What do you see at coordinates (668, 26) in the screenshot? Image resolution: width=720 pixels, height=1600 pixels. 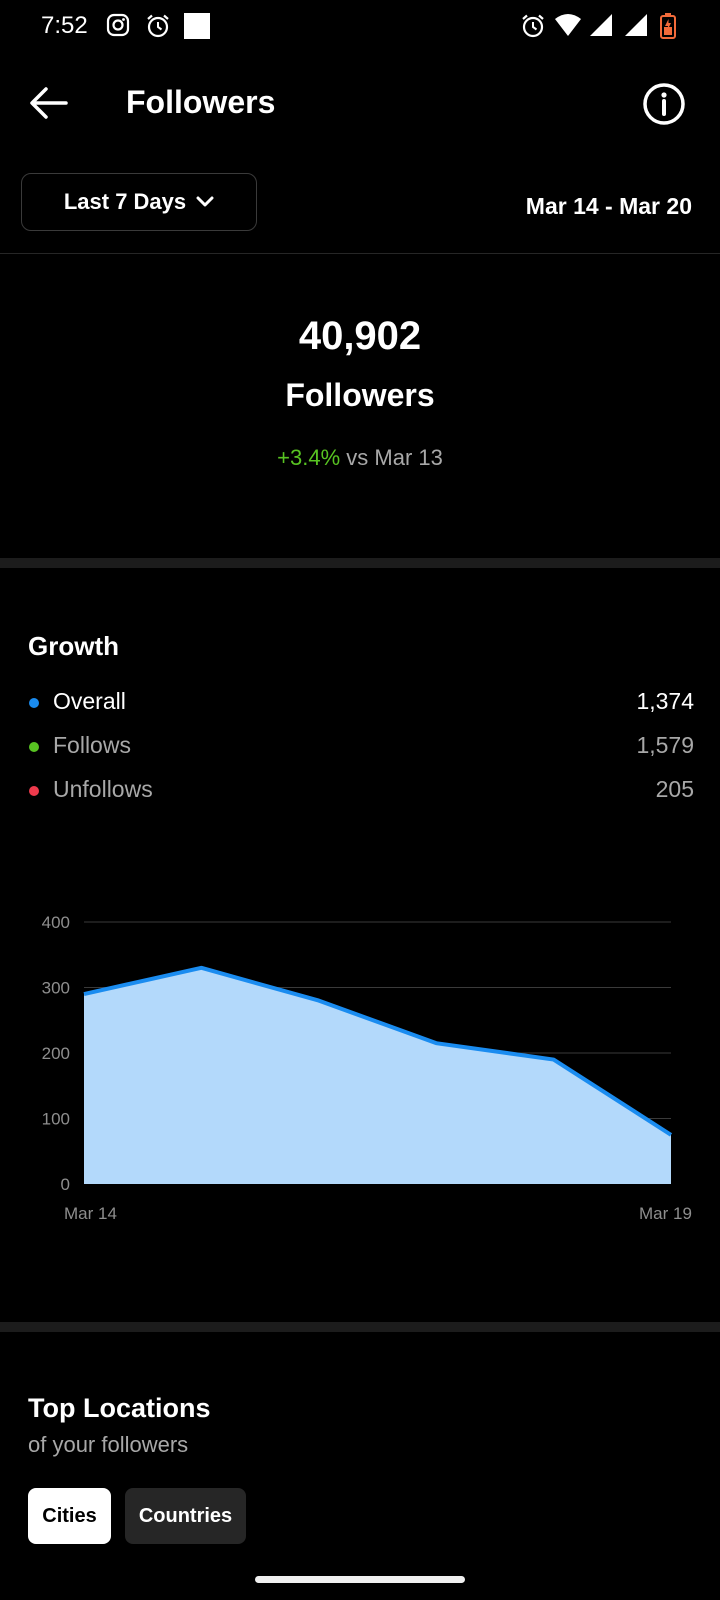 I see `battery-icon` at bounding box center [668, 26].